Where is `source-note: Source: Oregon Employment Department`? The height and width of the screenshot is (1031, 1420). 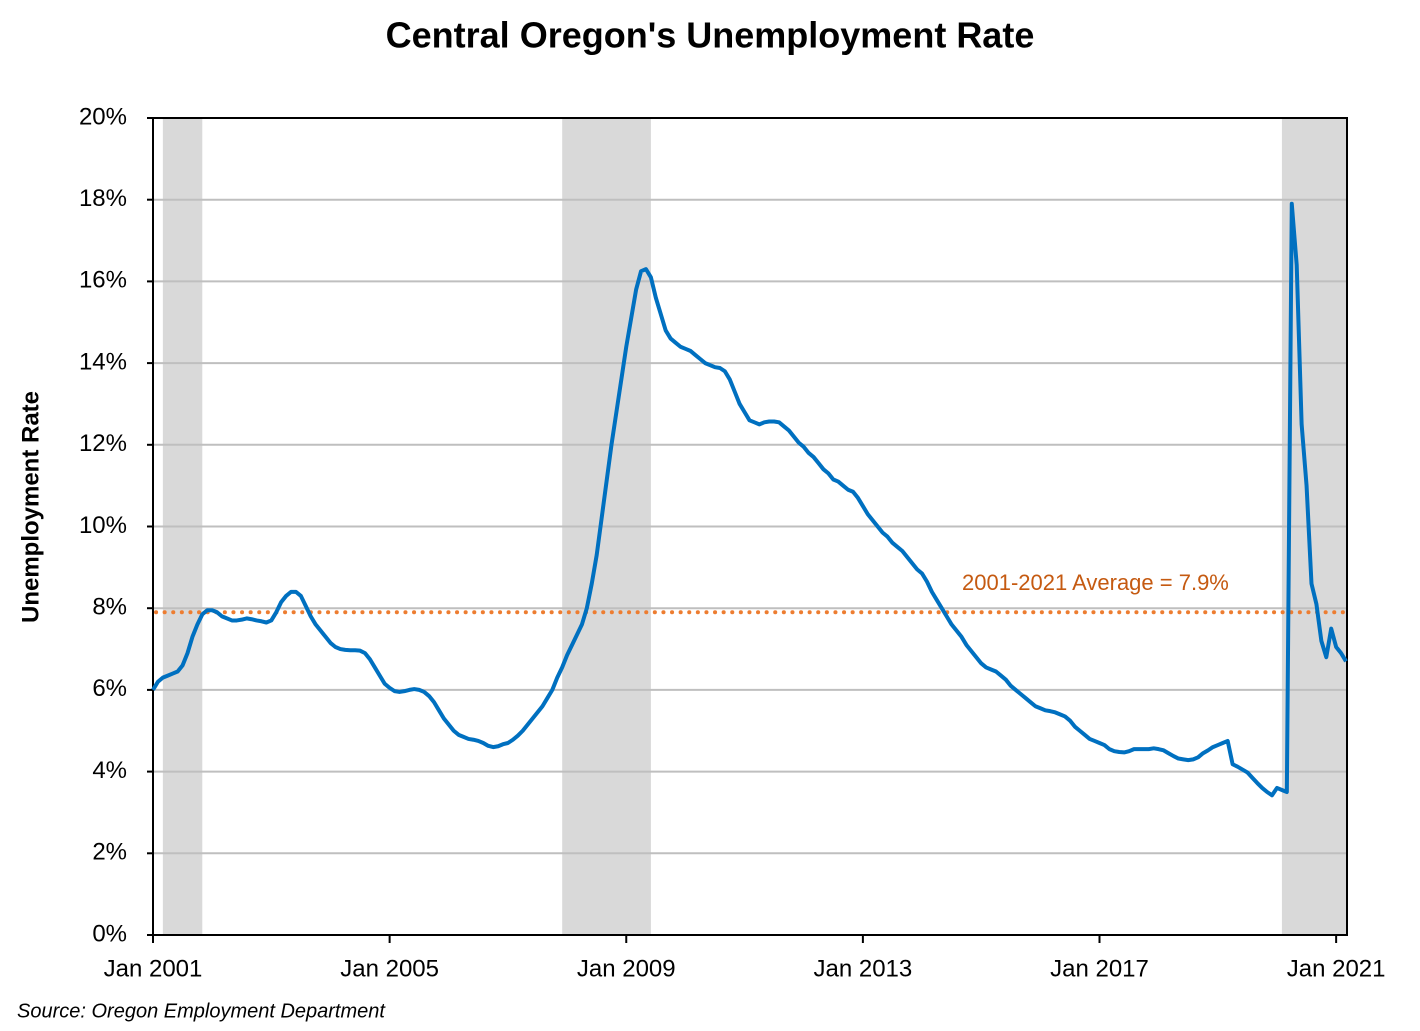 source-note: Source: Oregon Employment Department is located at coordinates (201, 1011).